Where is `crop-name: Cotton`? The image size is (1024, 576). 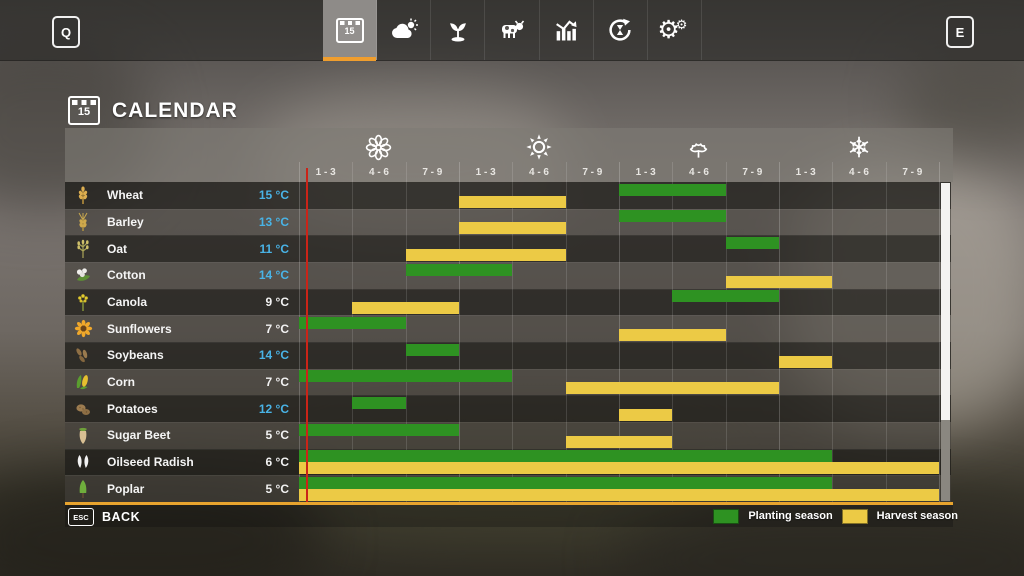 crop-name: Cotton is located at coordinates (126, 275).